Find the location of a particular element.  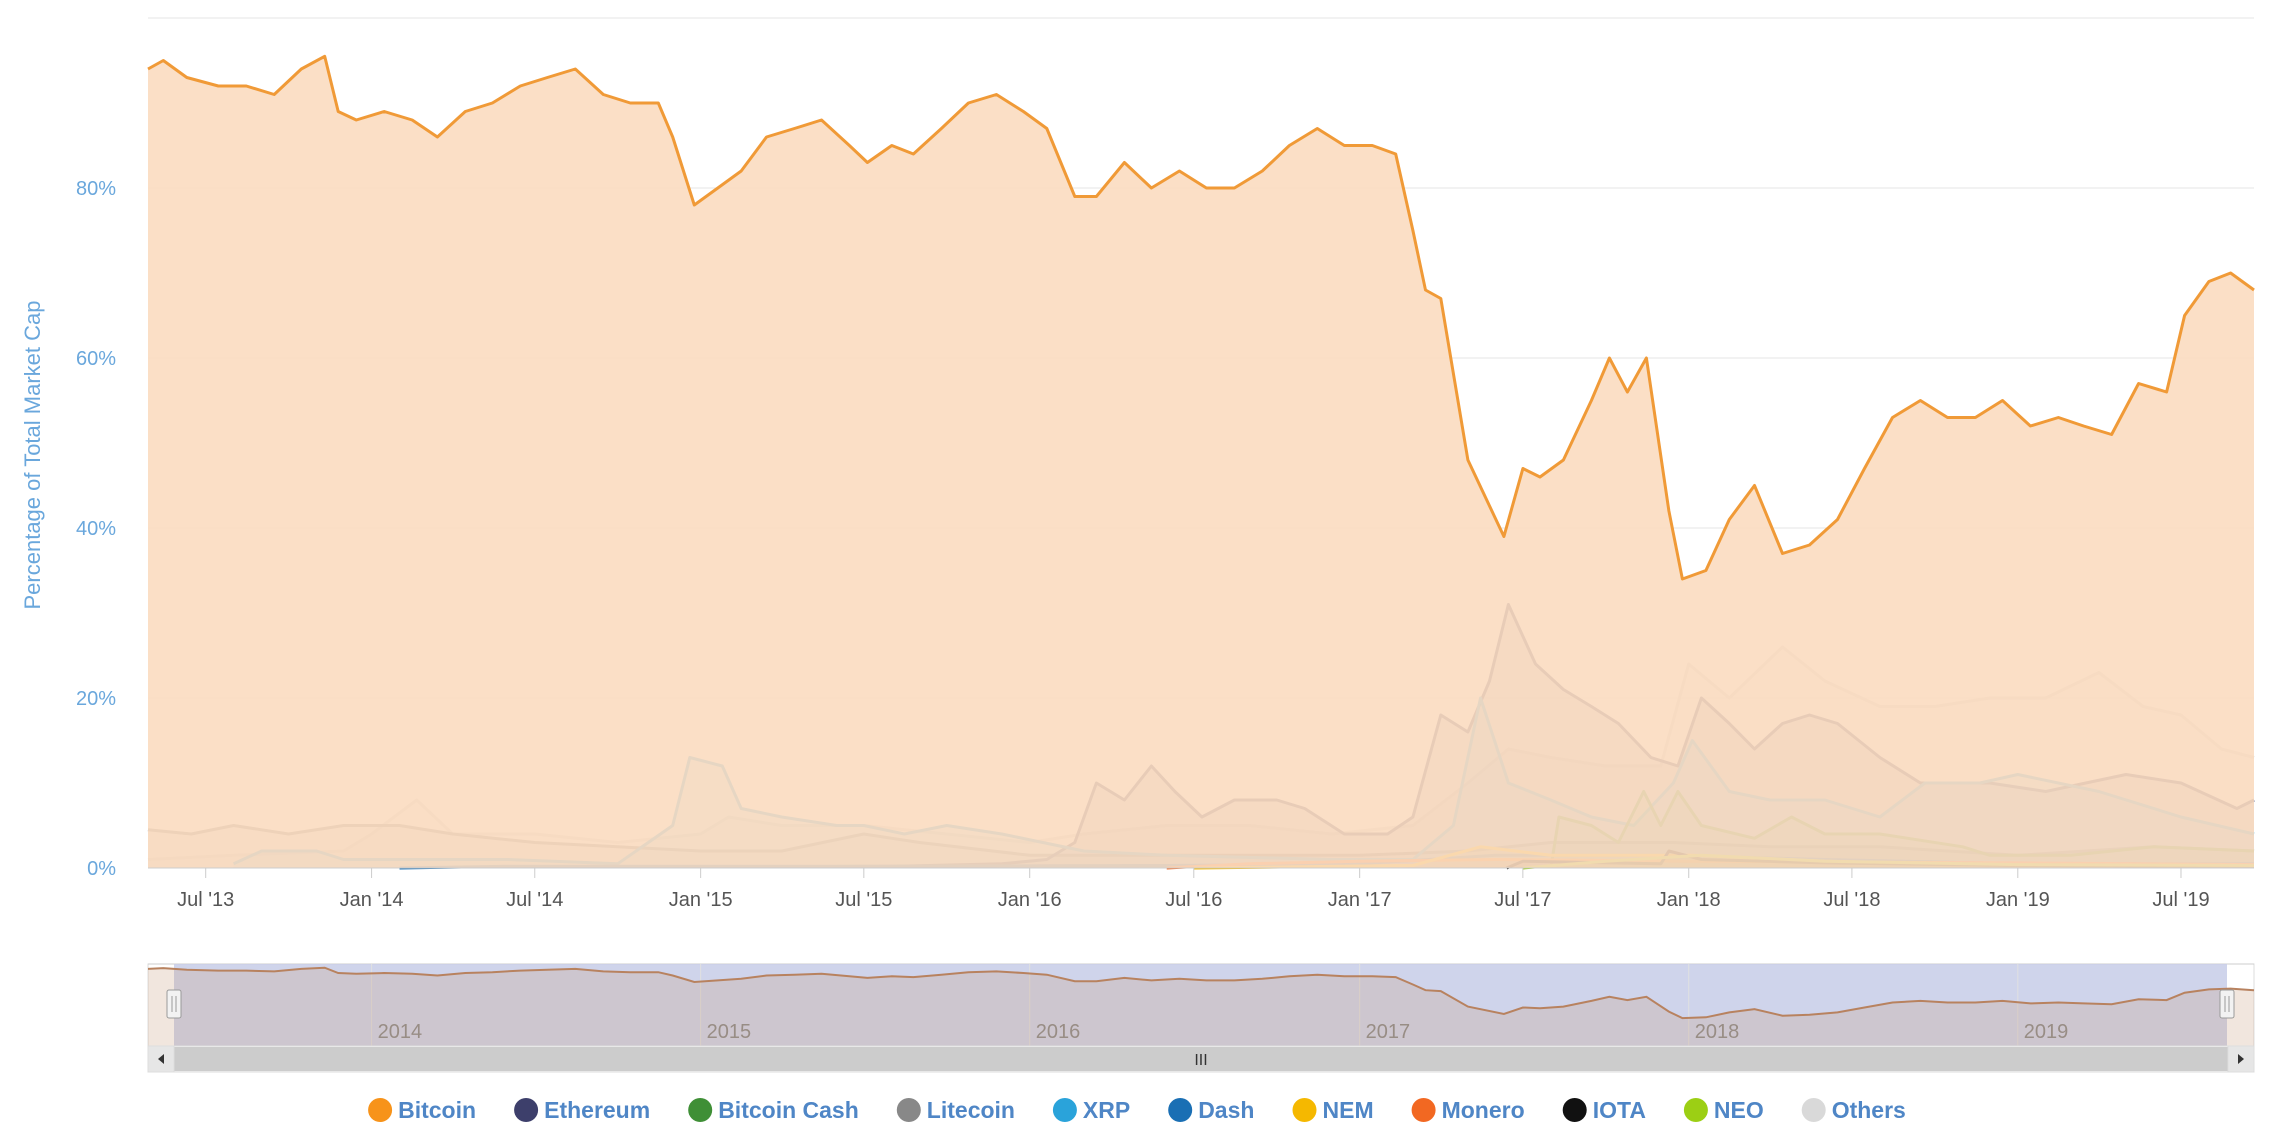

y-axis: 0% 20% 40% 60% 80% is located at coordinates (96, 529).